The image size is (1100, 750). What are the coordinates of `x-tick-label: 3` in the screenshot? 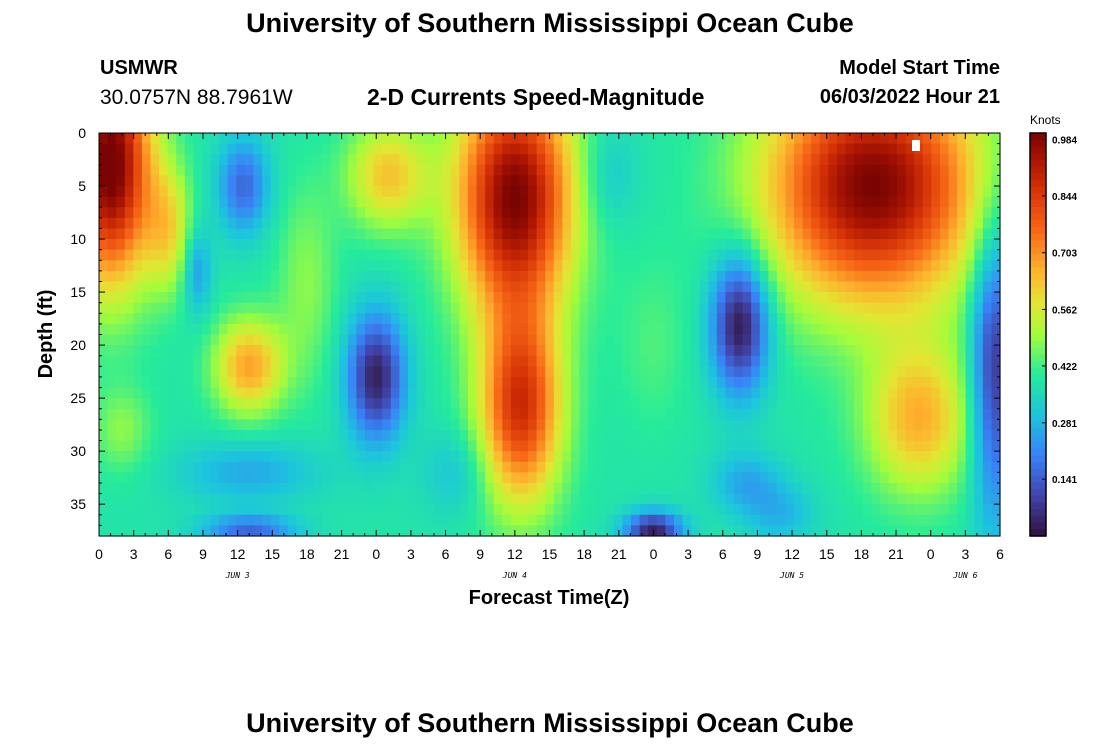 It's located at (134, 554).